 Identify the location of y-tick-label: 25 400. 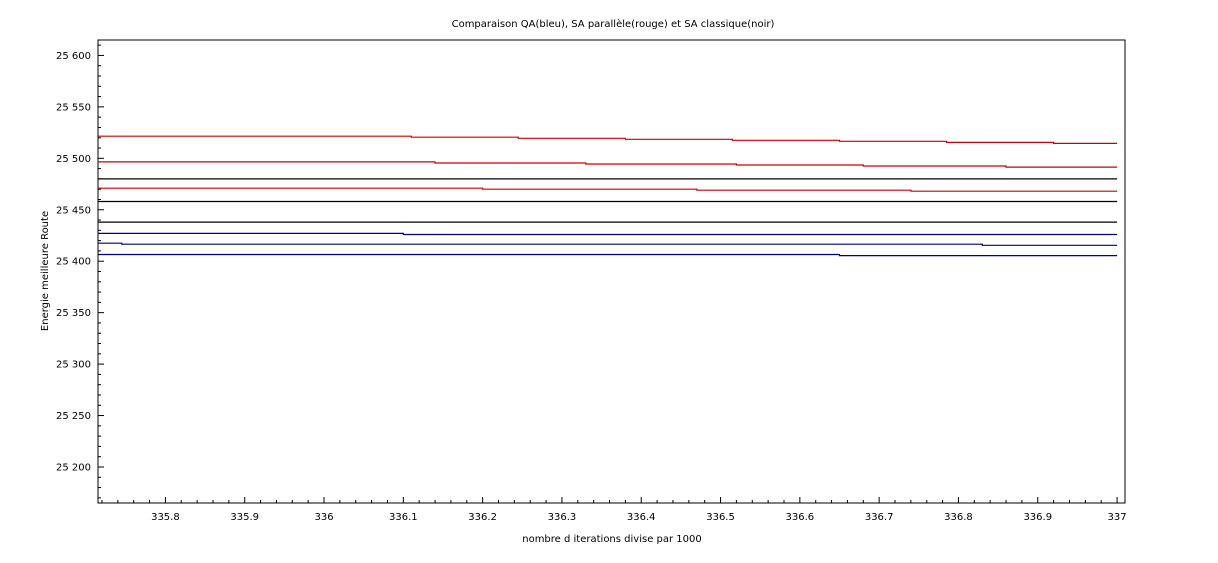
(73, 262).